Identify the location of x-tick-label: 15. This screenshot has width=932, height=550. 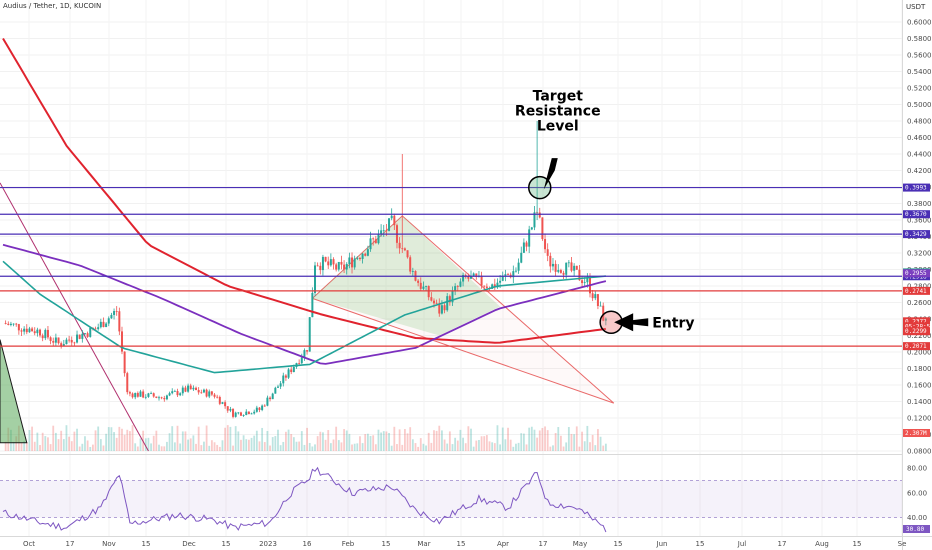
(700, 544).